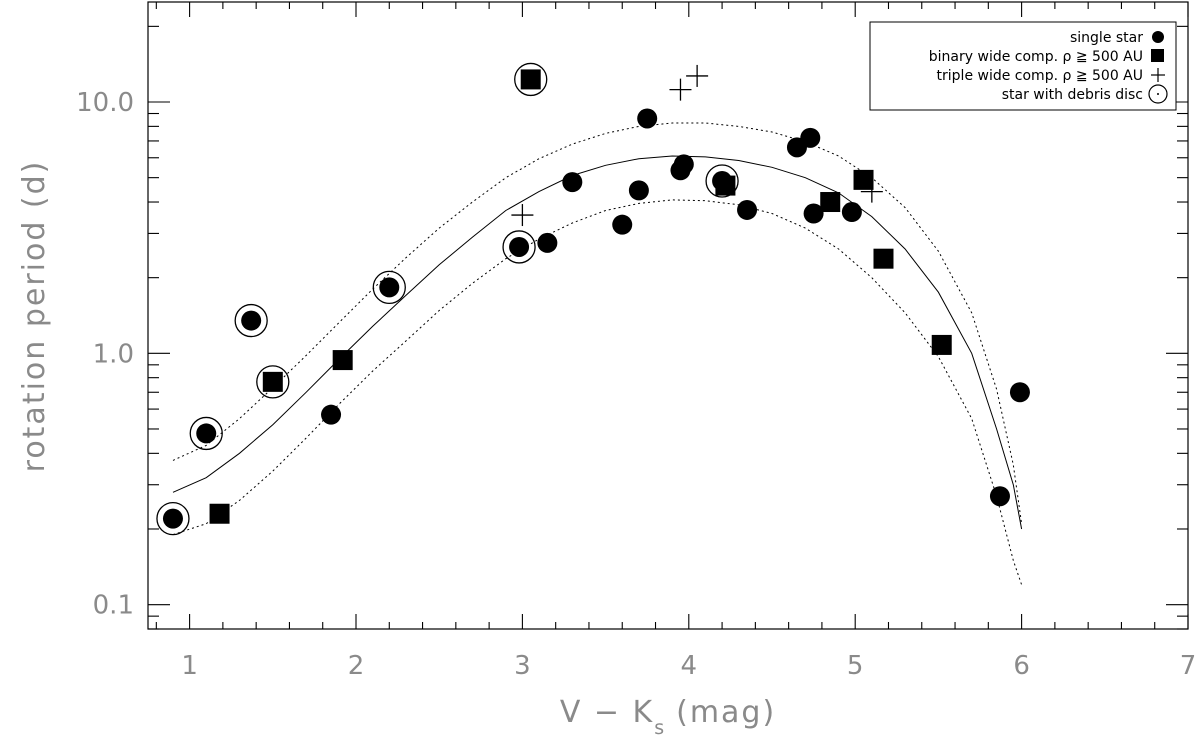  I want to click on legend-marker-single, so click(1158, 37).